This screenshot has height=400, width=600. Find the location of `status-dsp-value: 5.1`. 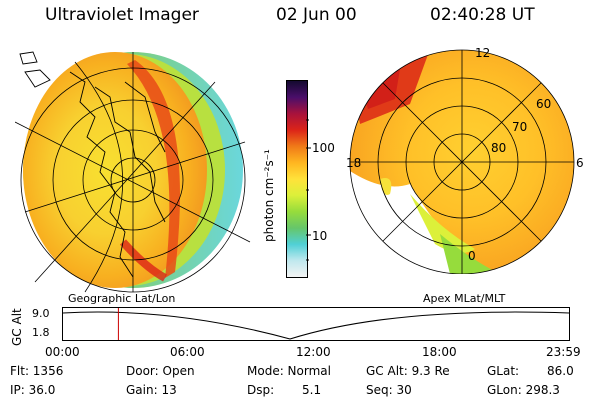

status-dsp-value: 5.1 is located at coordinates (312, 390).